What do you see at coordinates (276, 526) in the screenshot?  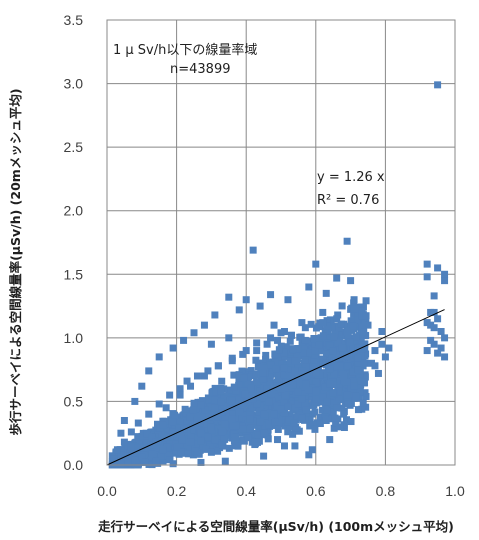 I see `x-axis-title: 走行サーベイによる空間線量率(μSv/h) (100mメッシュ平均)` at bounding box center [276, 526].